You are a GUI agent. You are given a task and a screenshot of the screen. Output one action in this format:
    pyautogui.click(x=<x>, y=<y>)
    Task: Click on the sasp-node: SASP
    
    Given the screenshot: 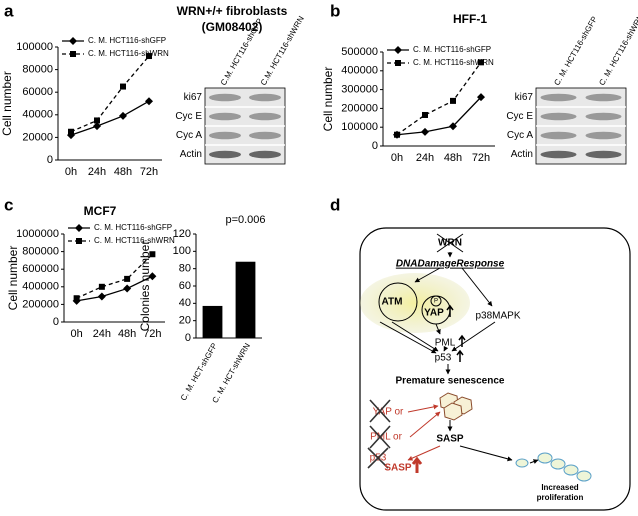 What is the action you would take?
    pyautogui.click(x=450, y=439)
    